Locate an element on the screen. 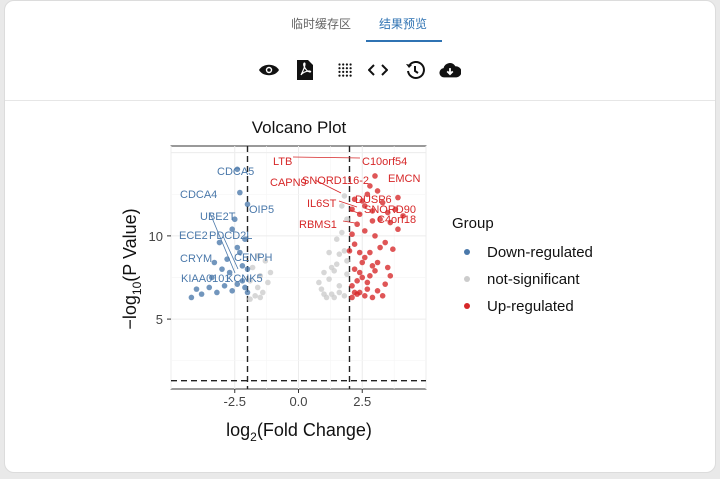 This screenshot has height=479, width=720. x-tick-label: 2.5 is located at coordinates (362, 401).